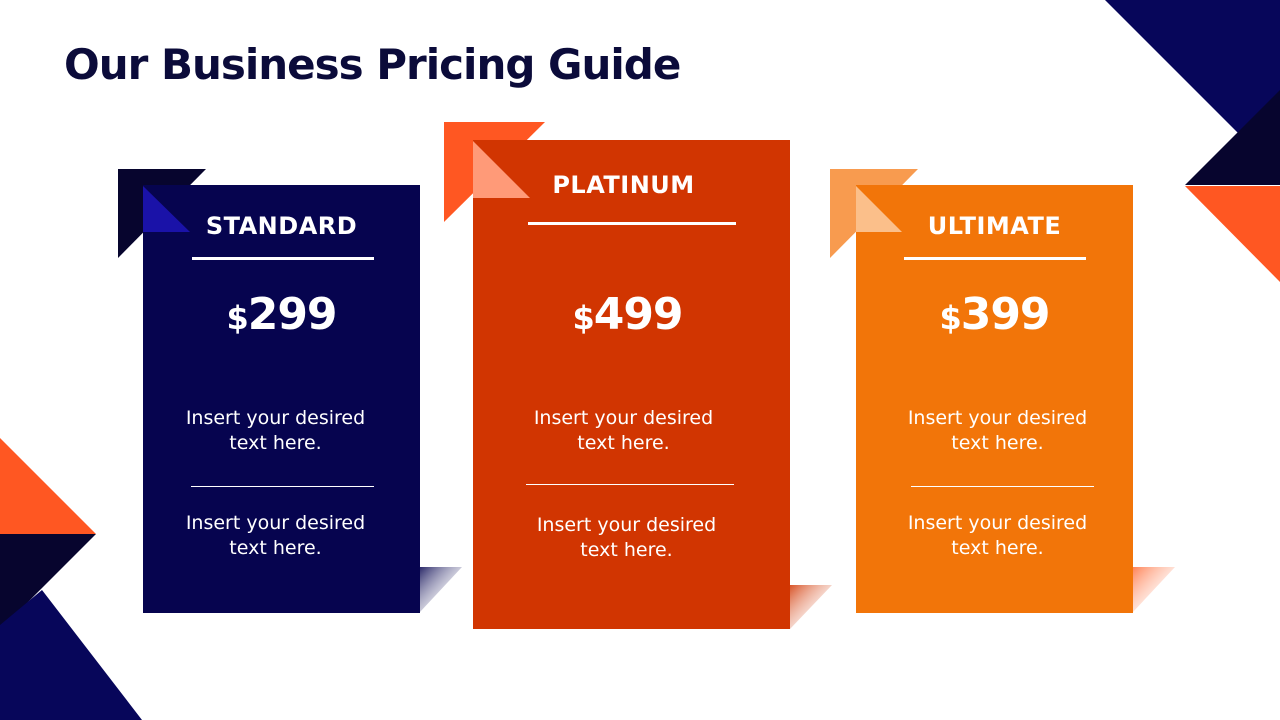 Image resolution: width=1280 pixels, height=720 pixels. I want to click on card-shadow-standard, so click(441, 589).